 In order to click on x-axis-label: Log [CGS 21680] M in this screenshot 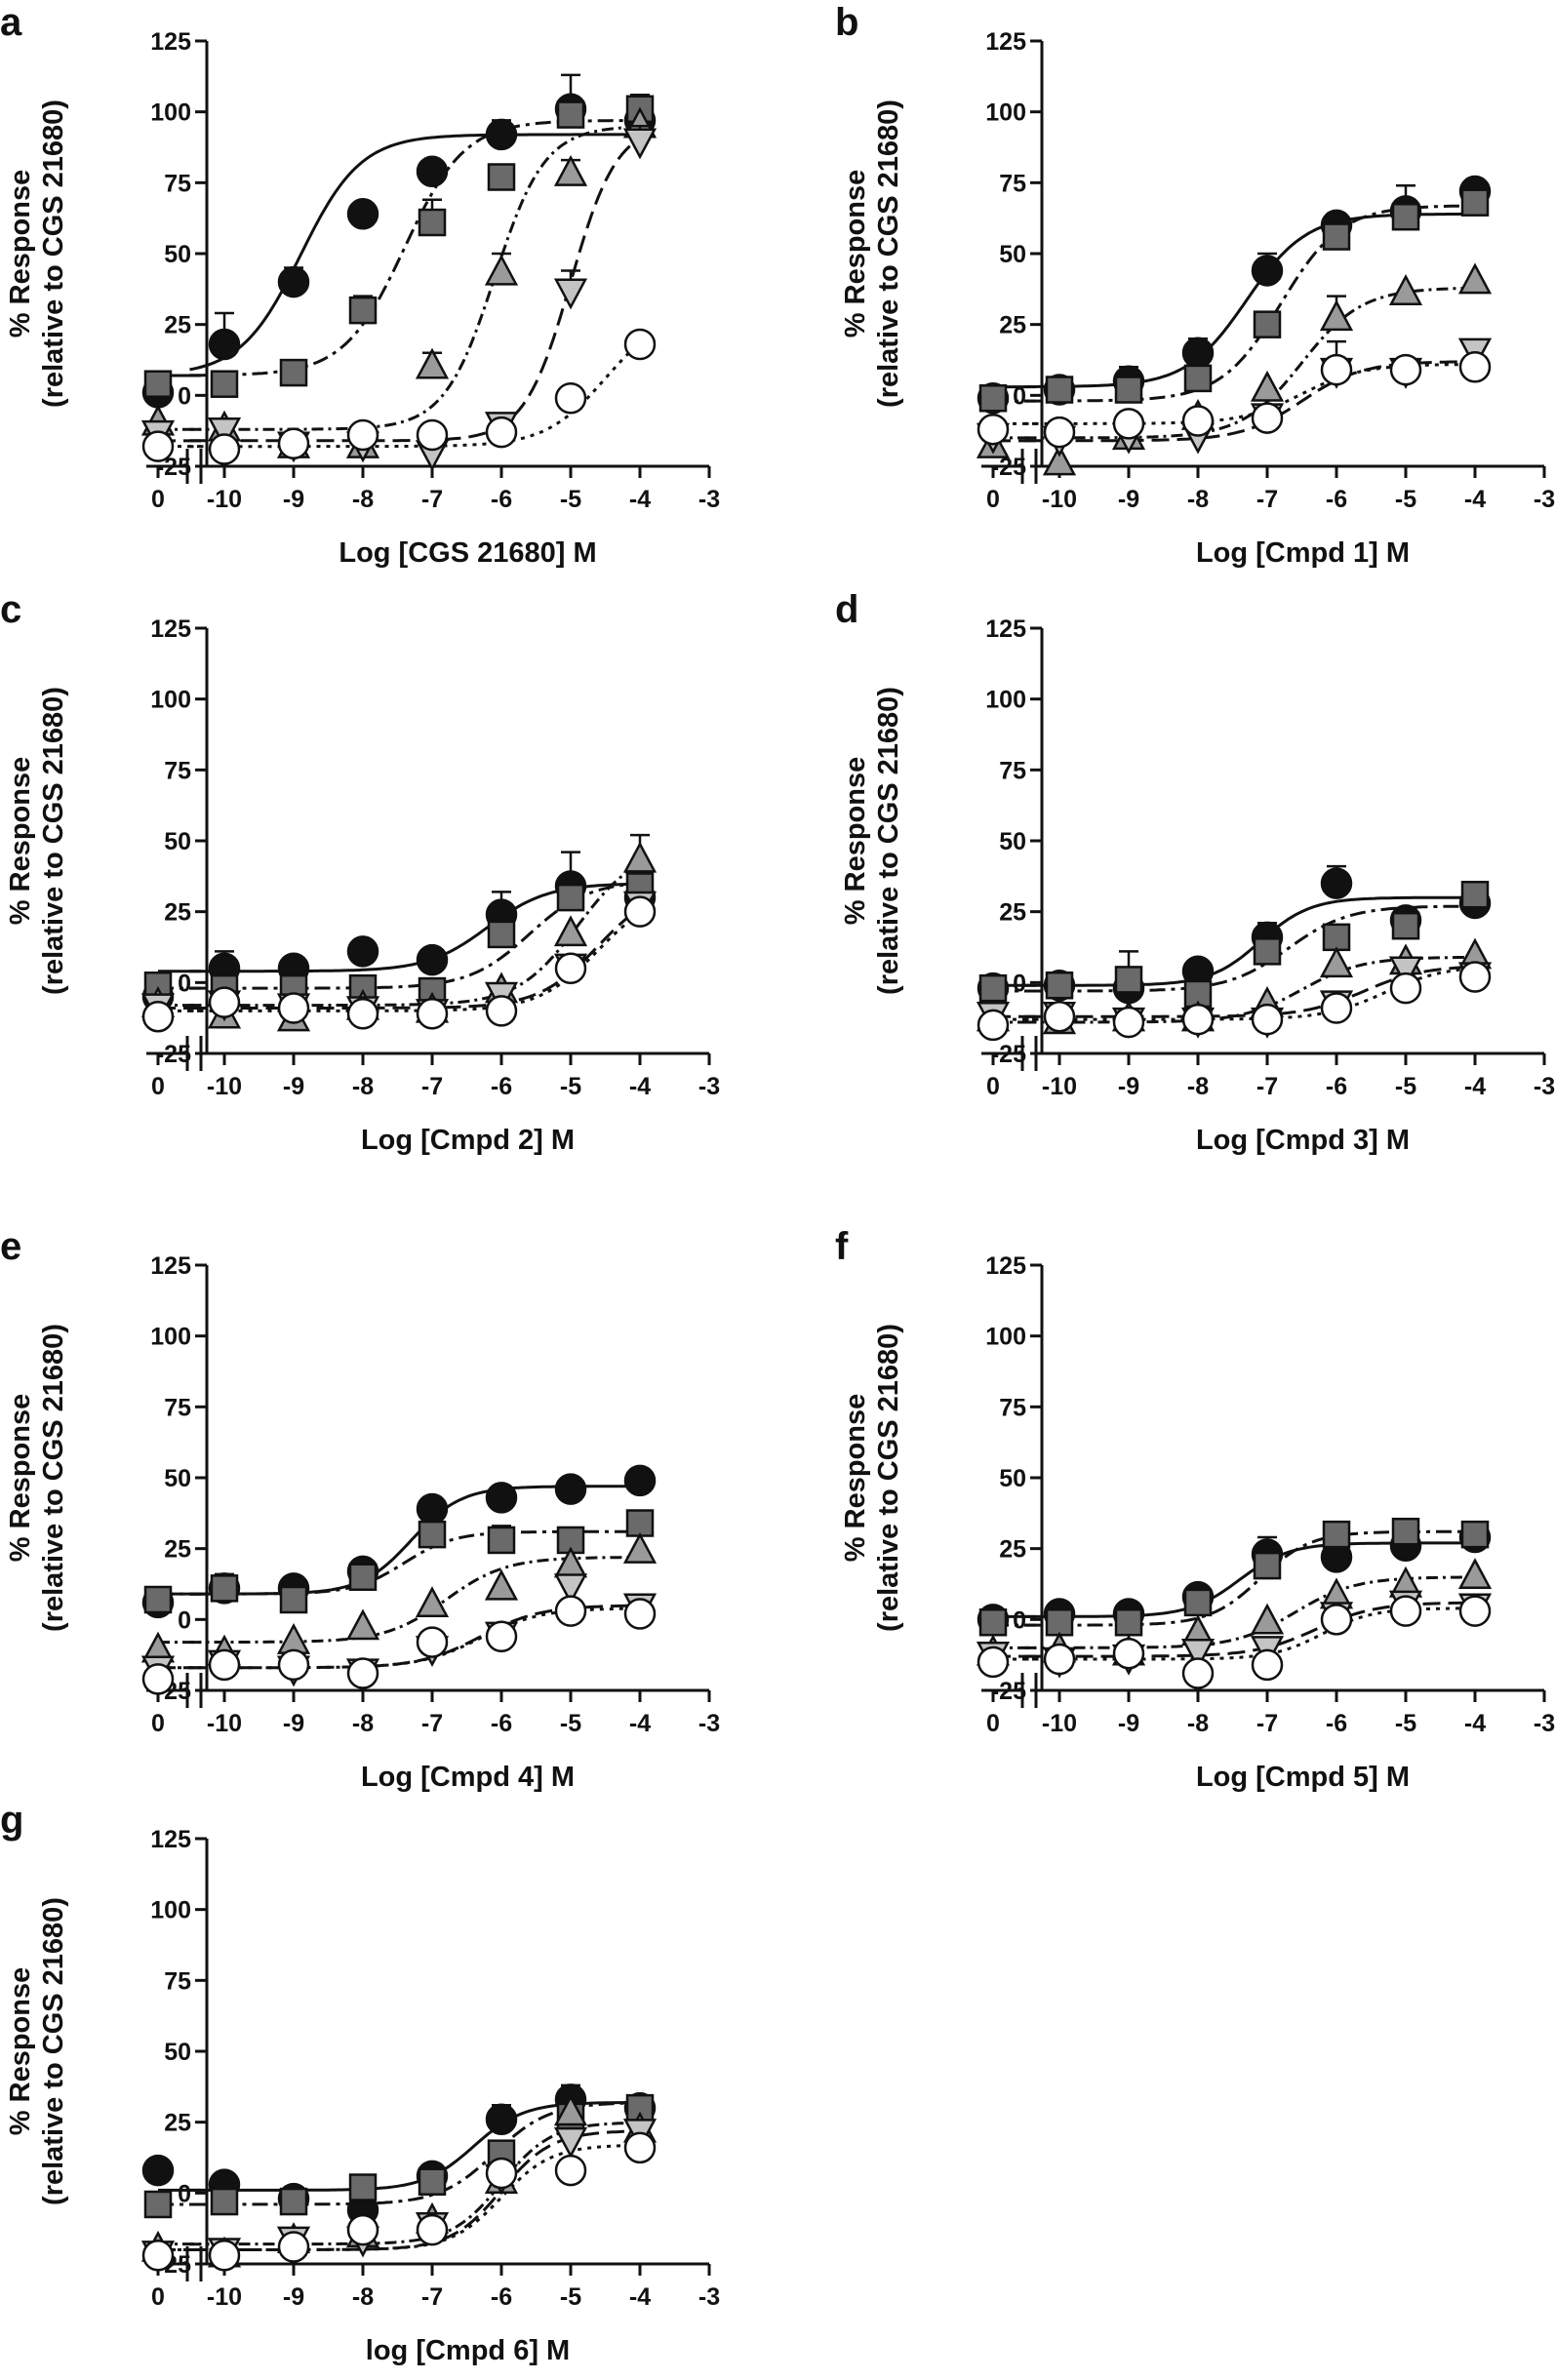, I will do `click(467, 553)`.